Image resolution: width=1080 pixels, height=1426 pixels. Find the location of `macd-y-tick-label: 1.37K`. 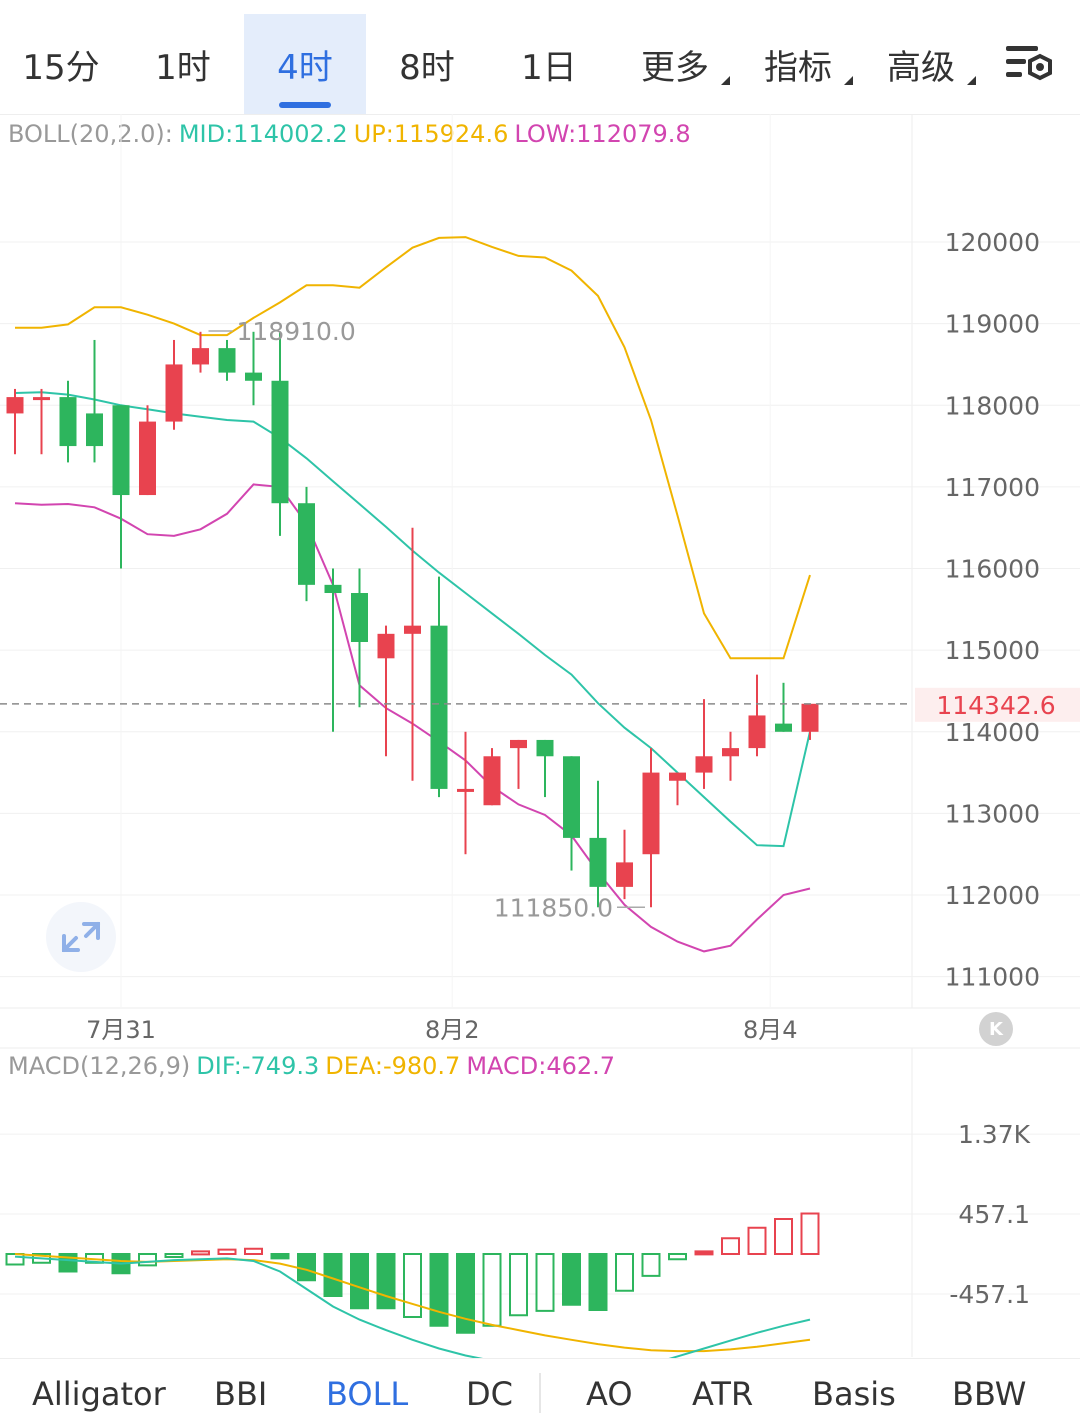

macd-y-tick-label: 1.37K is located at coordinates (994, 1134).